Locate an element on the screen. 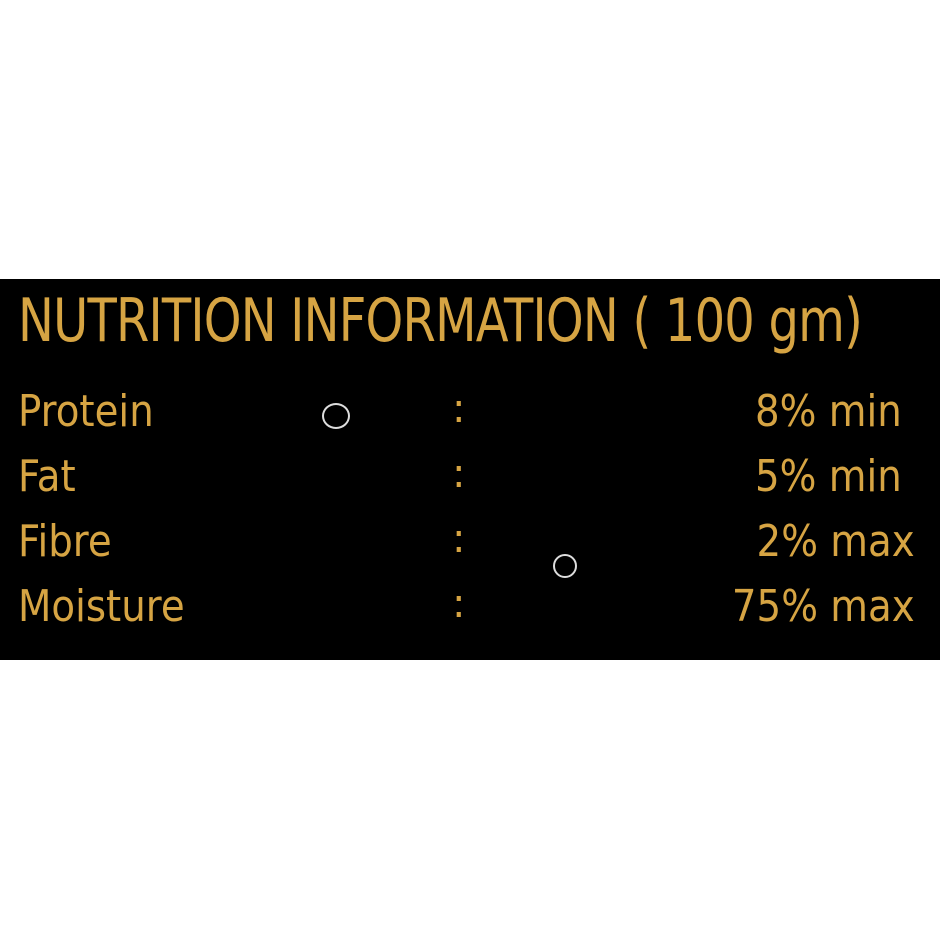 This screenshot has height=940, width=940. row-value: 8% min is located at coordinates (828, 411).